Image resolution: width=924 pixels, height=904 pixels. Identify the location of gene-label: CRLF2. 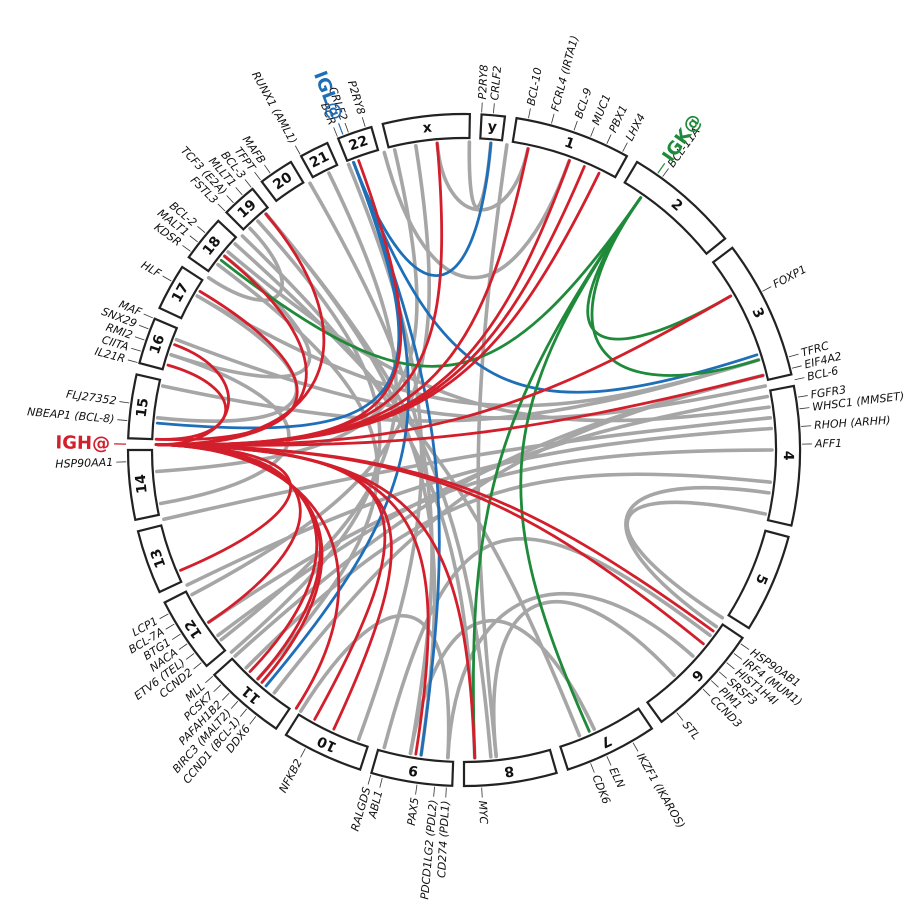
(496, 83).